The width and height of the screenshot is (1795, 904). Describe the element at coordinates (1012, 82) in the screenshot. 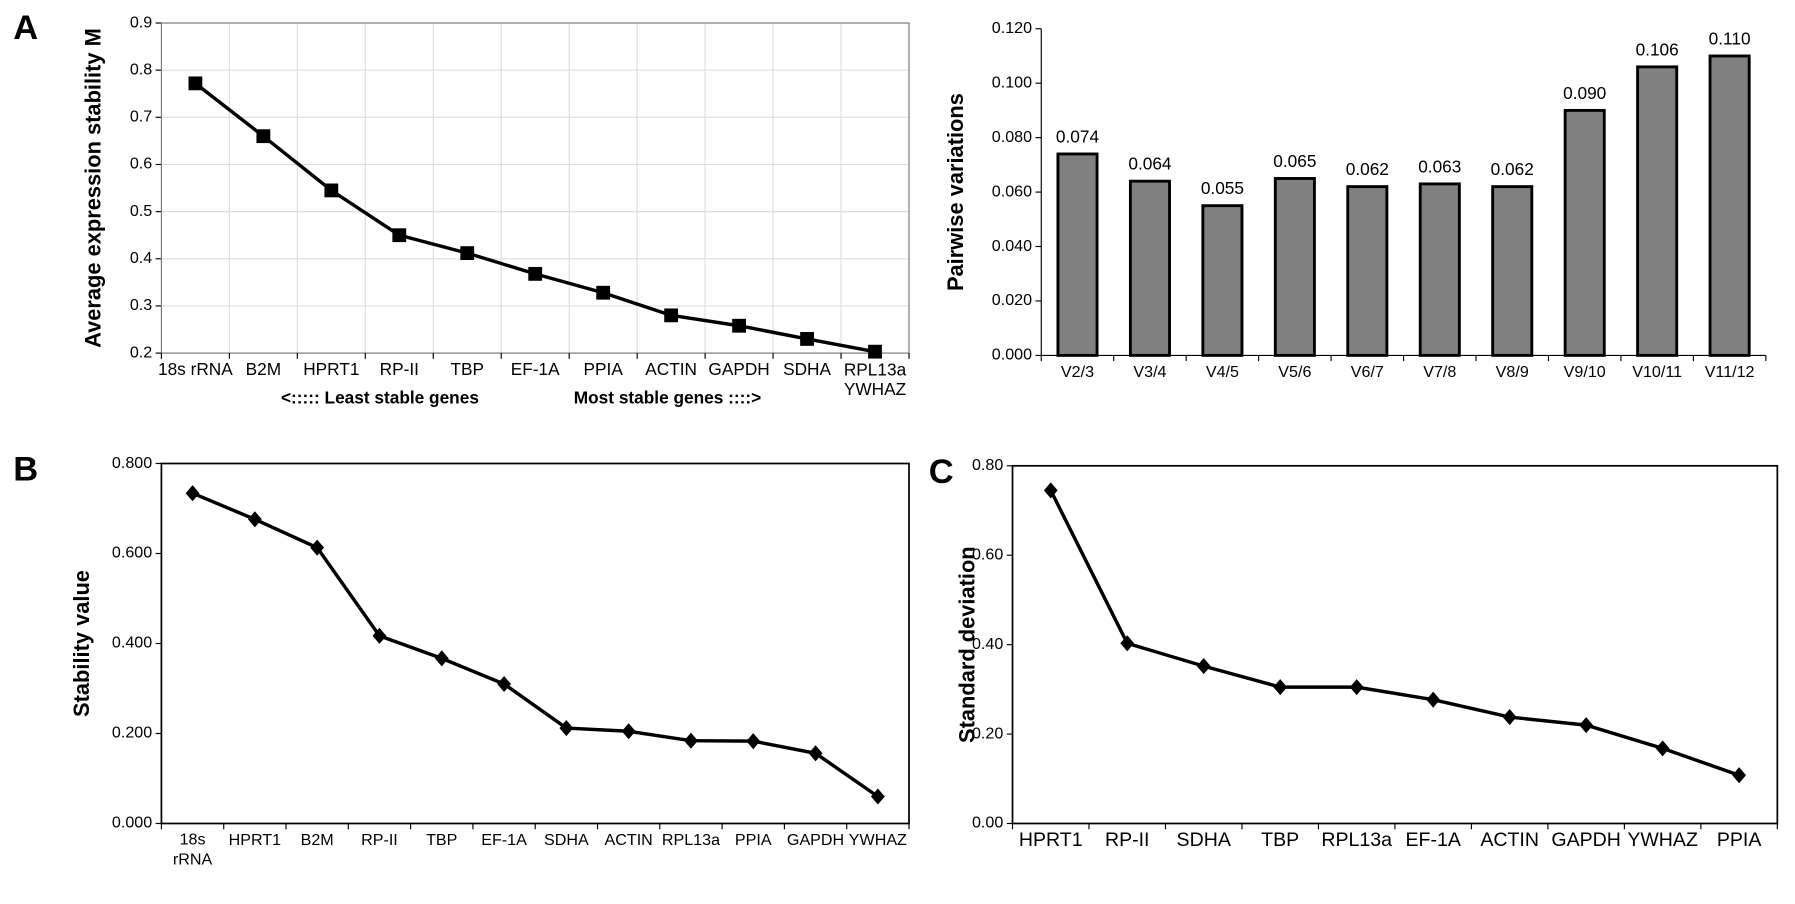

I see `y-tick-label: 0.100` at that location.